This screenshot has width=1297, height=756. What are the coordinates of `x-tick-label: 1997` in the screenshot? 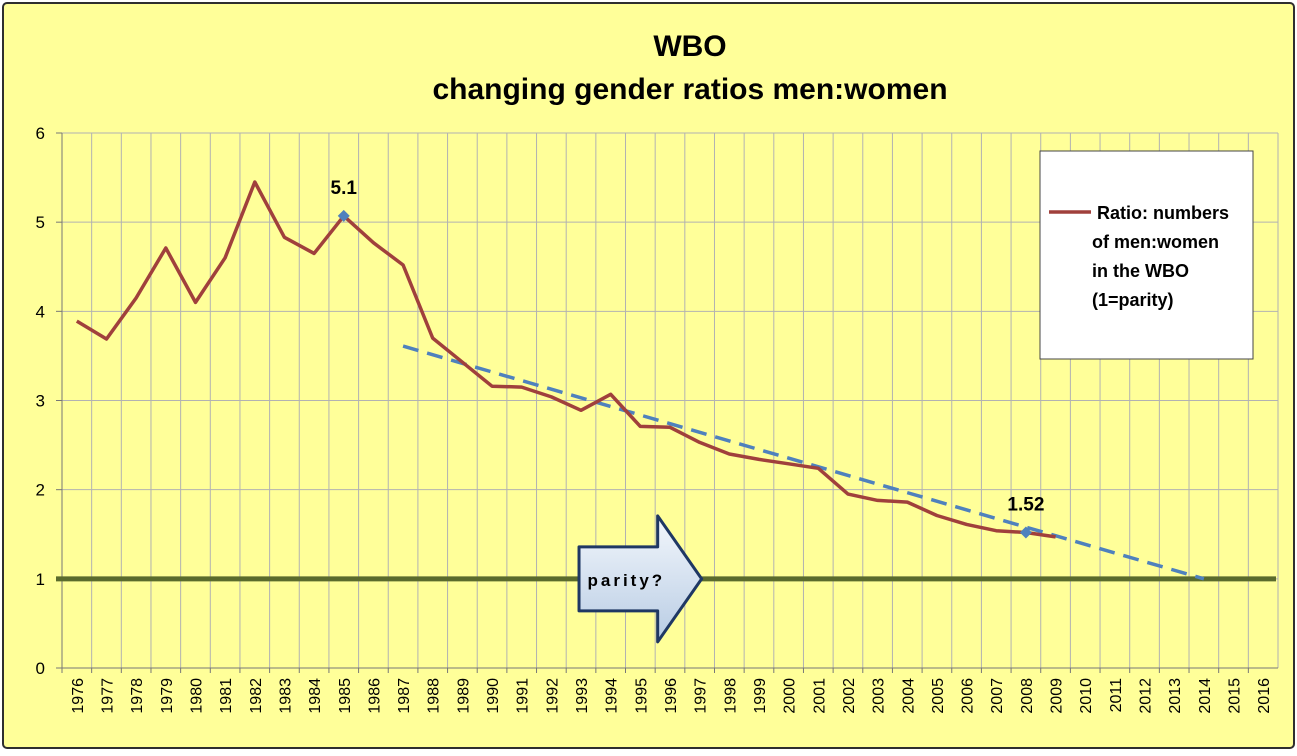 It's located at (701, 696).